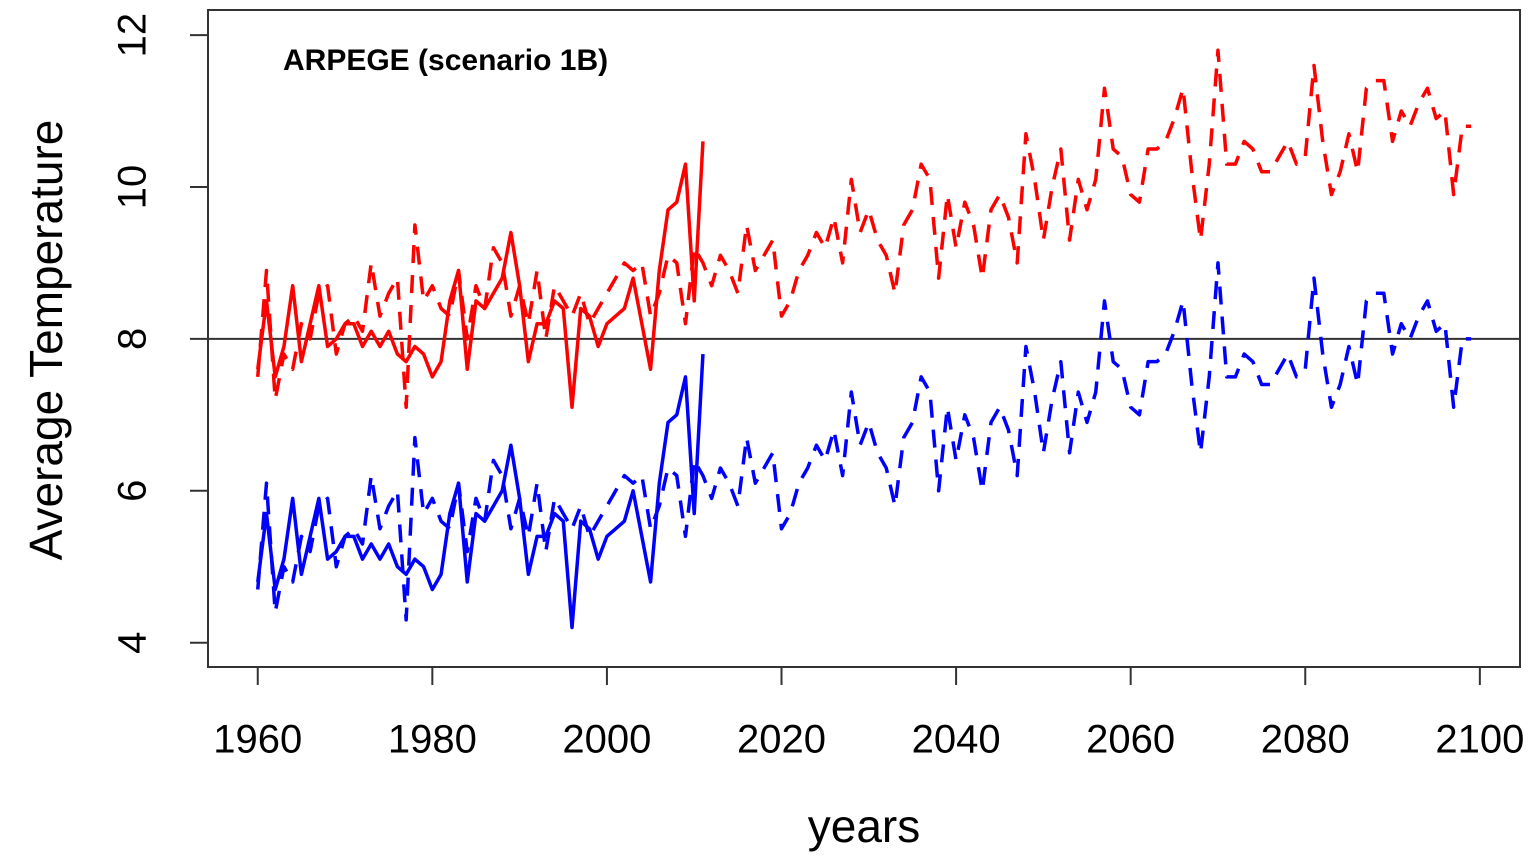 Image resolution: width=1537 pixels, height=862 pixels. What do you see at coordinates (1130, 740) in the screenshot?
I see `x-tick-label: 2060` at bounding box center [1130, 740].